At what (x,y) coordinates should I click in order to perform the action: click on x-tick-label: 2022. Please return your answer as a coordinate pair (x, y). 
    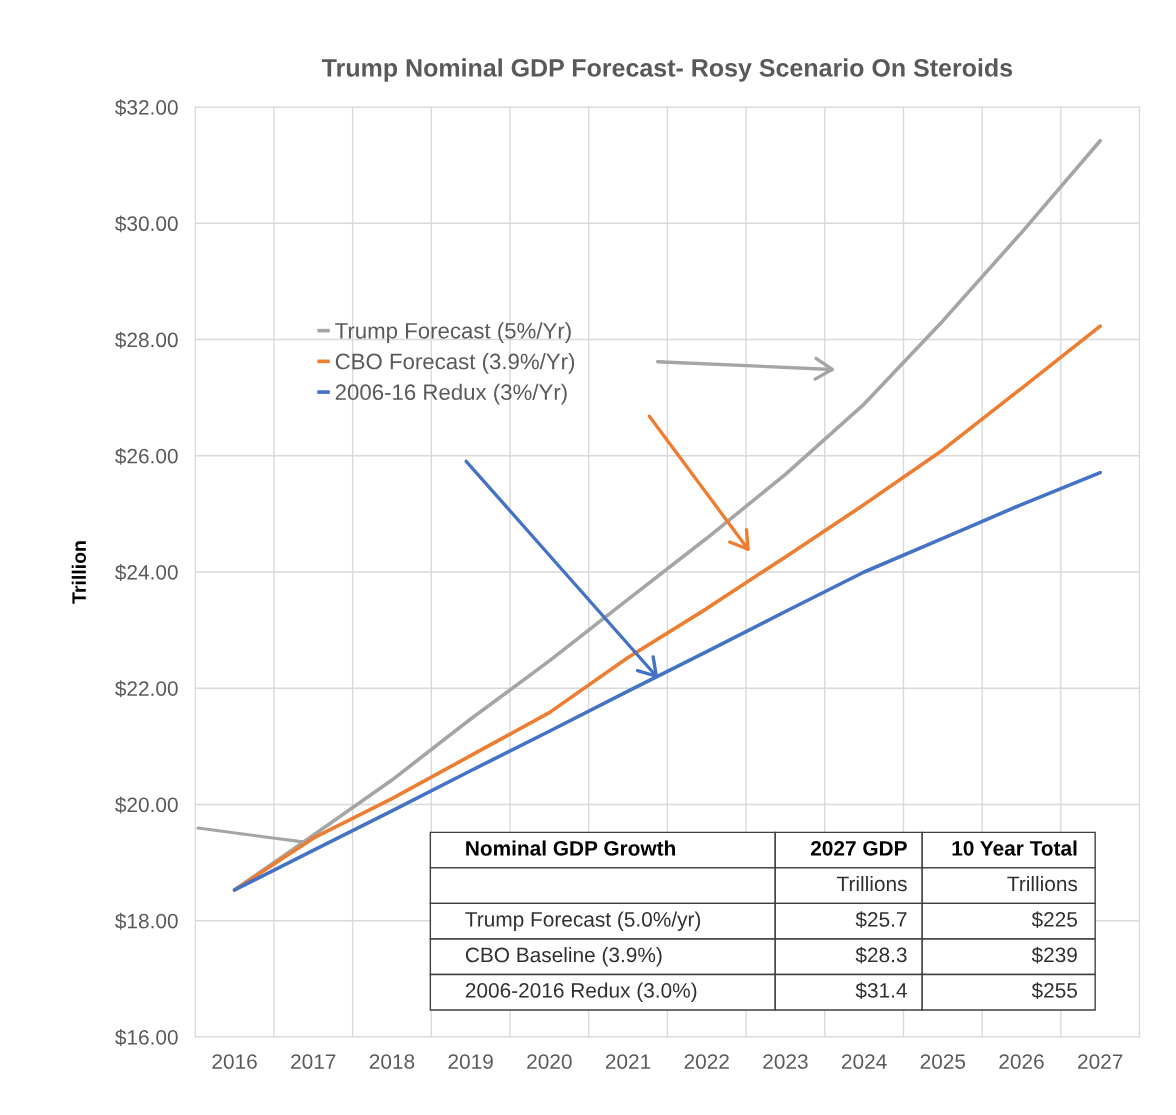
    Looking at the image, I should click on (706, 1061).